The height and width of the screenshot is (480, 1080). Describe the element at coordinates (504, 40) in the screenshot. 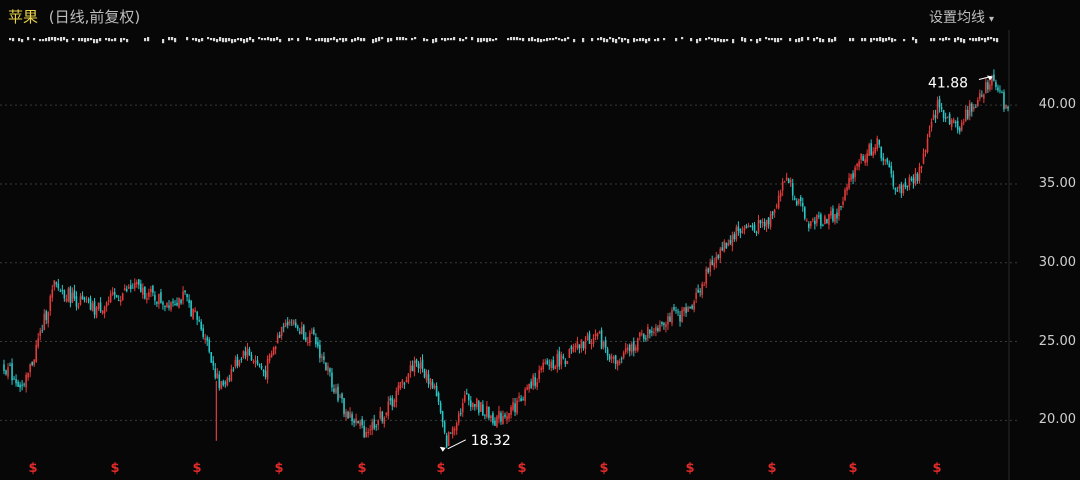

I see `indicator-dot-row` at that location.